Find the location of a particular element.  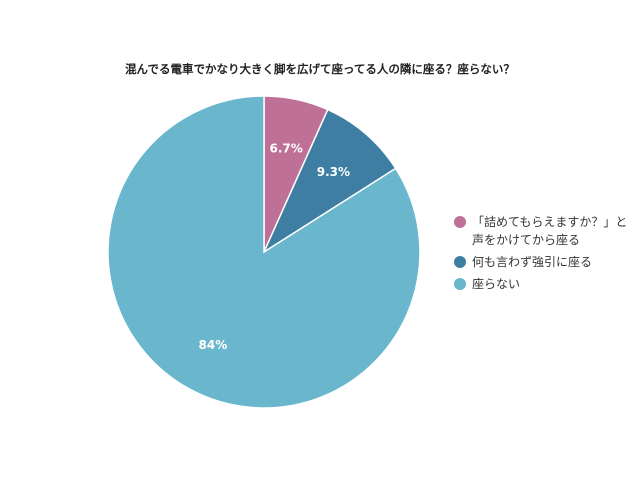

legend-label: 「詰めてもらえますか？」と is located at coordinates (549, 221).